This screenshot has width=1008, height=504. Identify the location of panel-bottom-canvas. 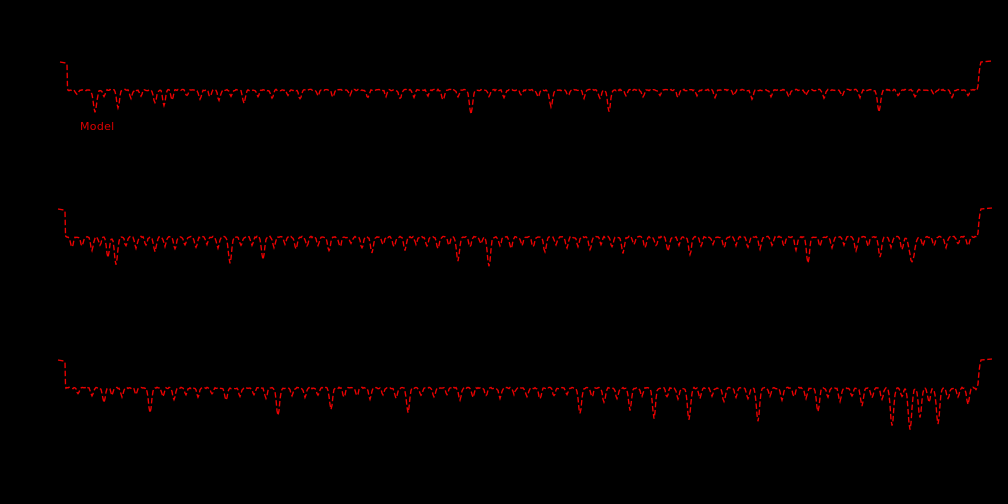
(525, 394).